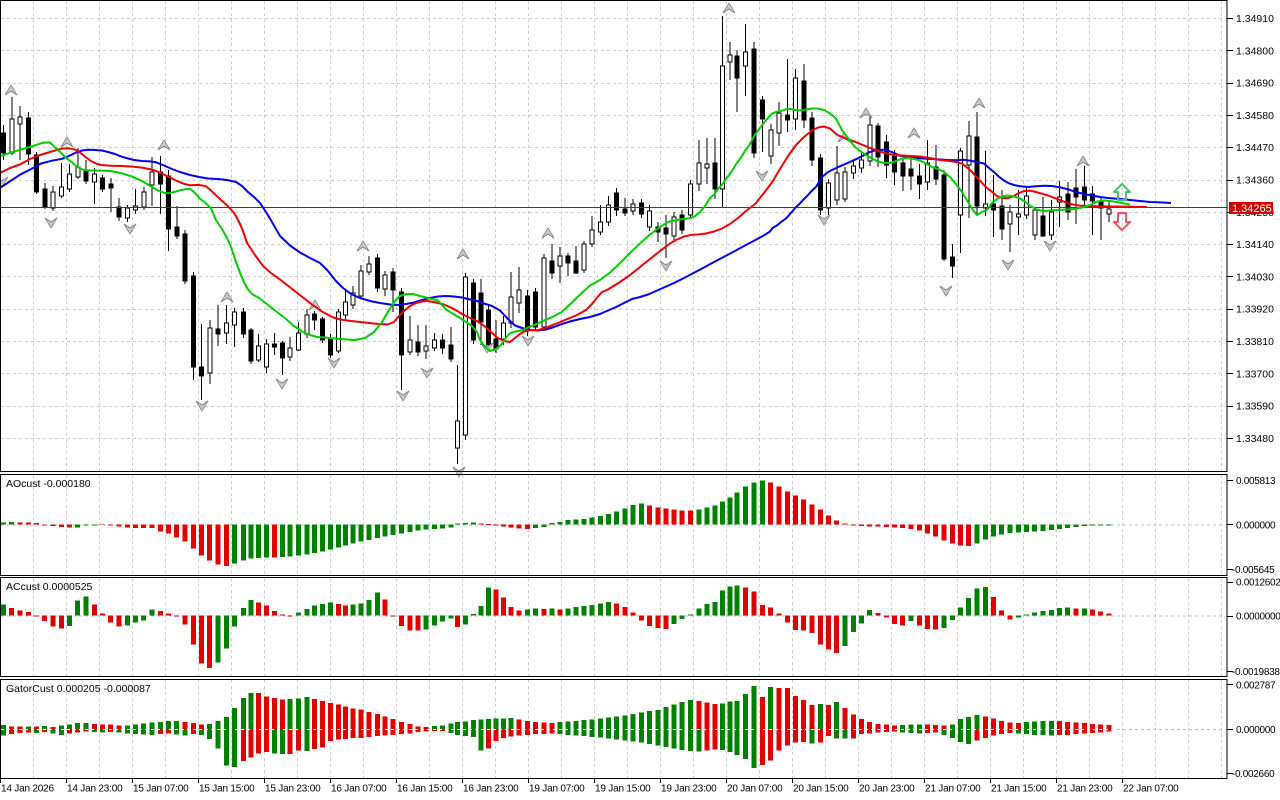 The image size is (1280, 800). Describe the element at coordinates (1256, 672) in the screenshot. I see `svg-text: -0.0019838` at that location.